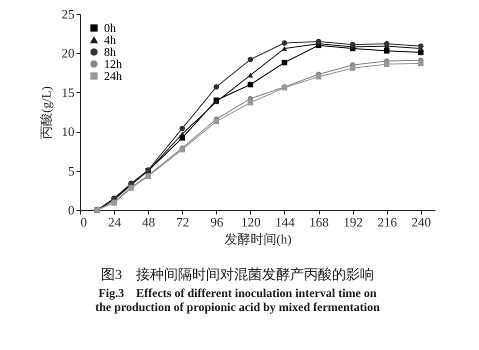  I want to click on y-tick-label: 0, so click(71, 210).